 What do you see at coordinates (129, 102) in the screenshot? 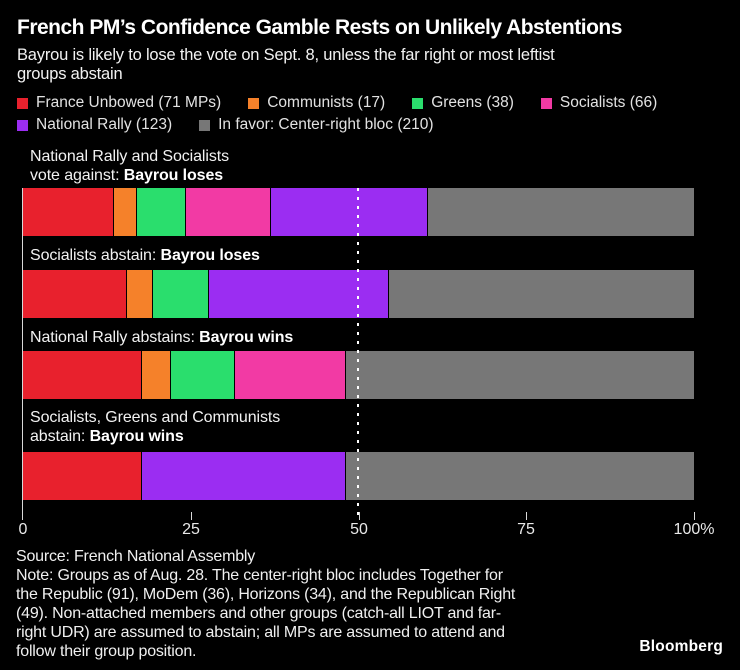
I see `legend-label: France Unbowed (71 MPs)` at bounding box center [129, 102].